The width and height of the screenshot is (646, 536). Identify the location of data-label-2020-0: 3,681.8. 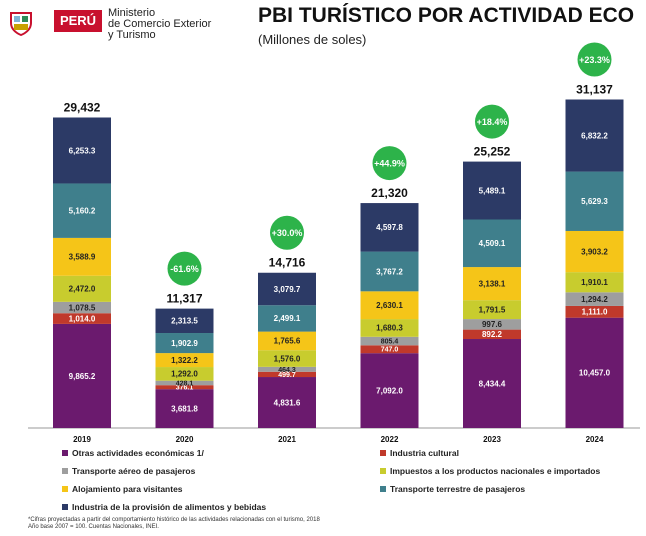
(184, 408).